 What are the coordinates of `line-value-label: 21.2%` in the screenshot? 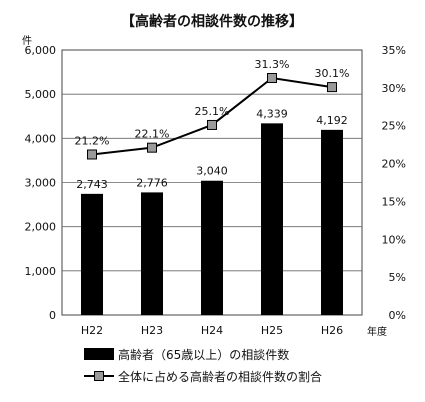 It's located at (92, 140).